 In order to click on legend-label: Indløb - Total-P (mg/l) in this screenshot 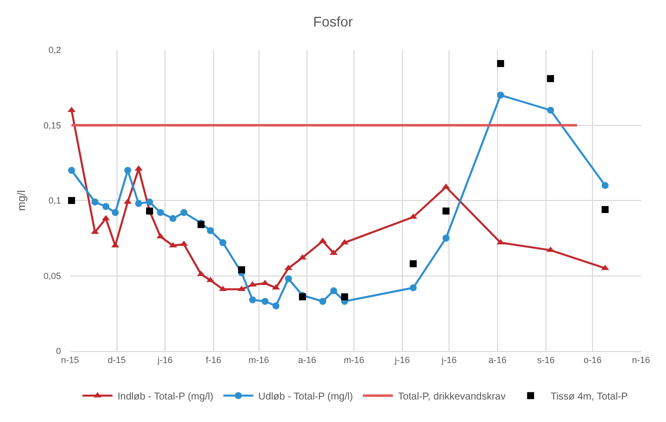, I will do `click(166, 397)`.